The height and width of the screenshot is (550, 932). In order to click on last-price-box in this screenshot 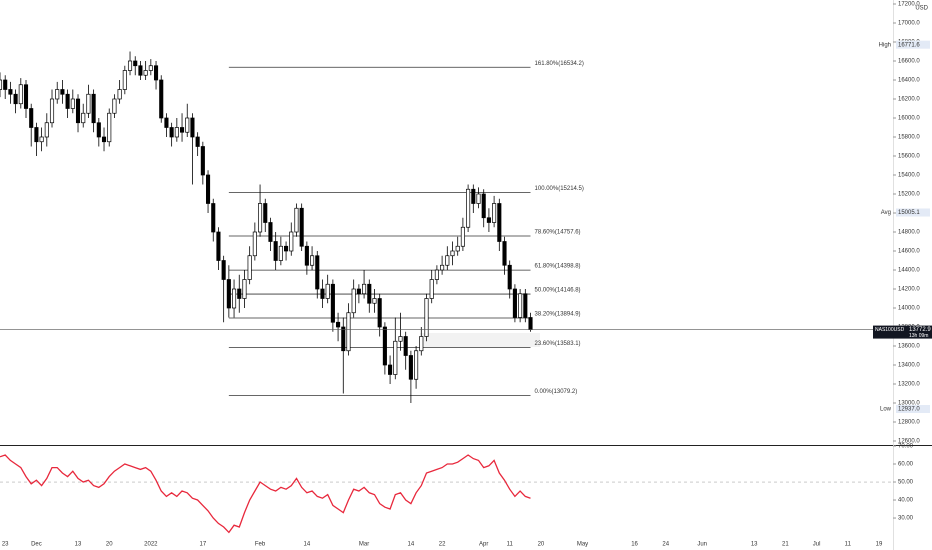, I will do `click(902, 332)`.